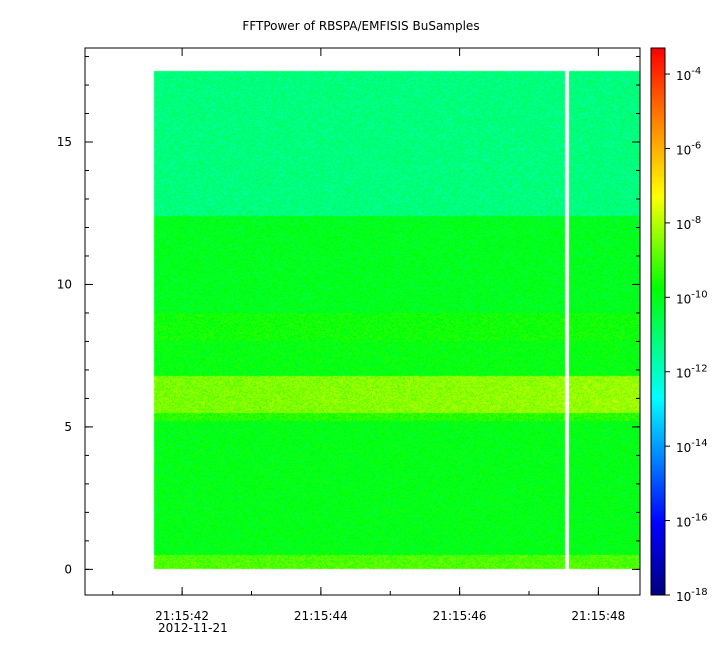 The height and width of the screenshot is (656, 724). Describe the element at coordinates (64, 142) in the screenshot. I see `y-tick-label: 15` at that location.